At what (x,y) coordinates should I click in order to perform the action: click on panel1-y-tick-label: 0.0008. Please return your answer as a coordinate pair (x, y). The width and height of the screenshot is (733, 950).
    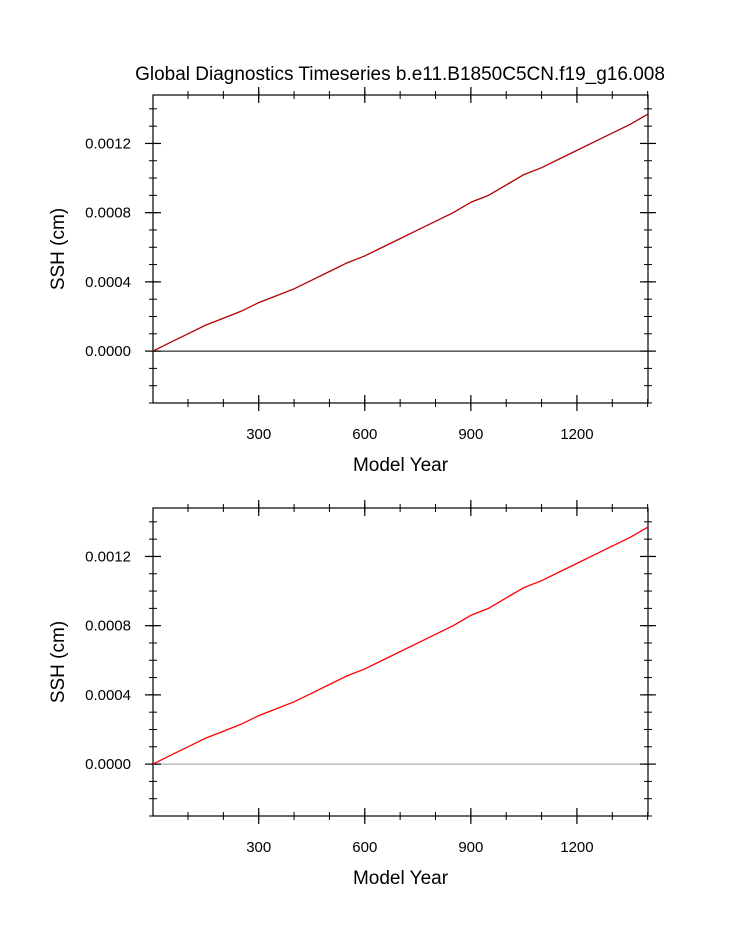
    Looking at the image, I should click on (108, 213).